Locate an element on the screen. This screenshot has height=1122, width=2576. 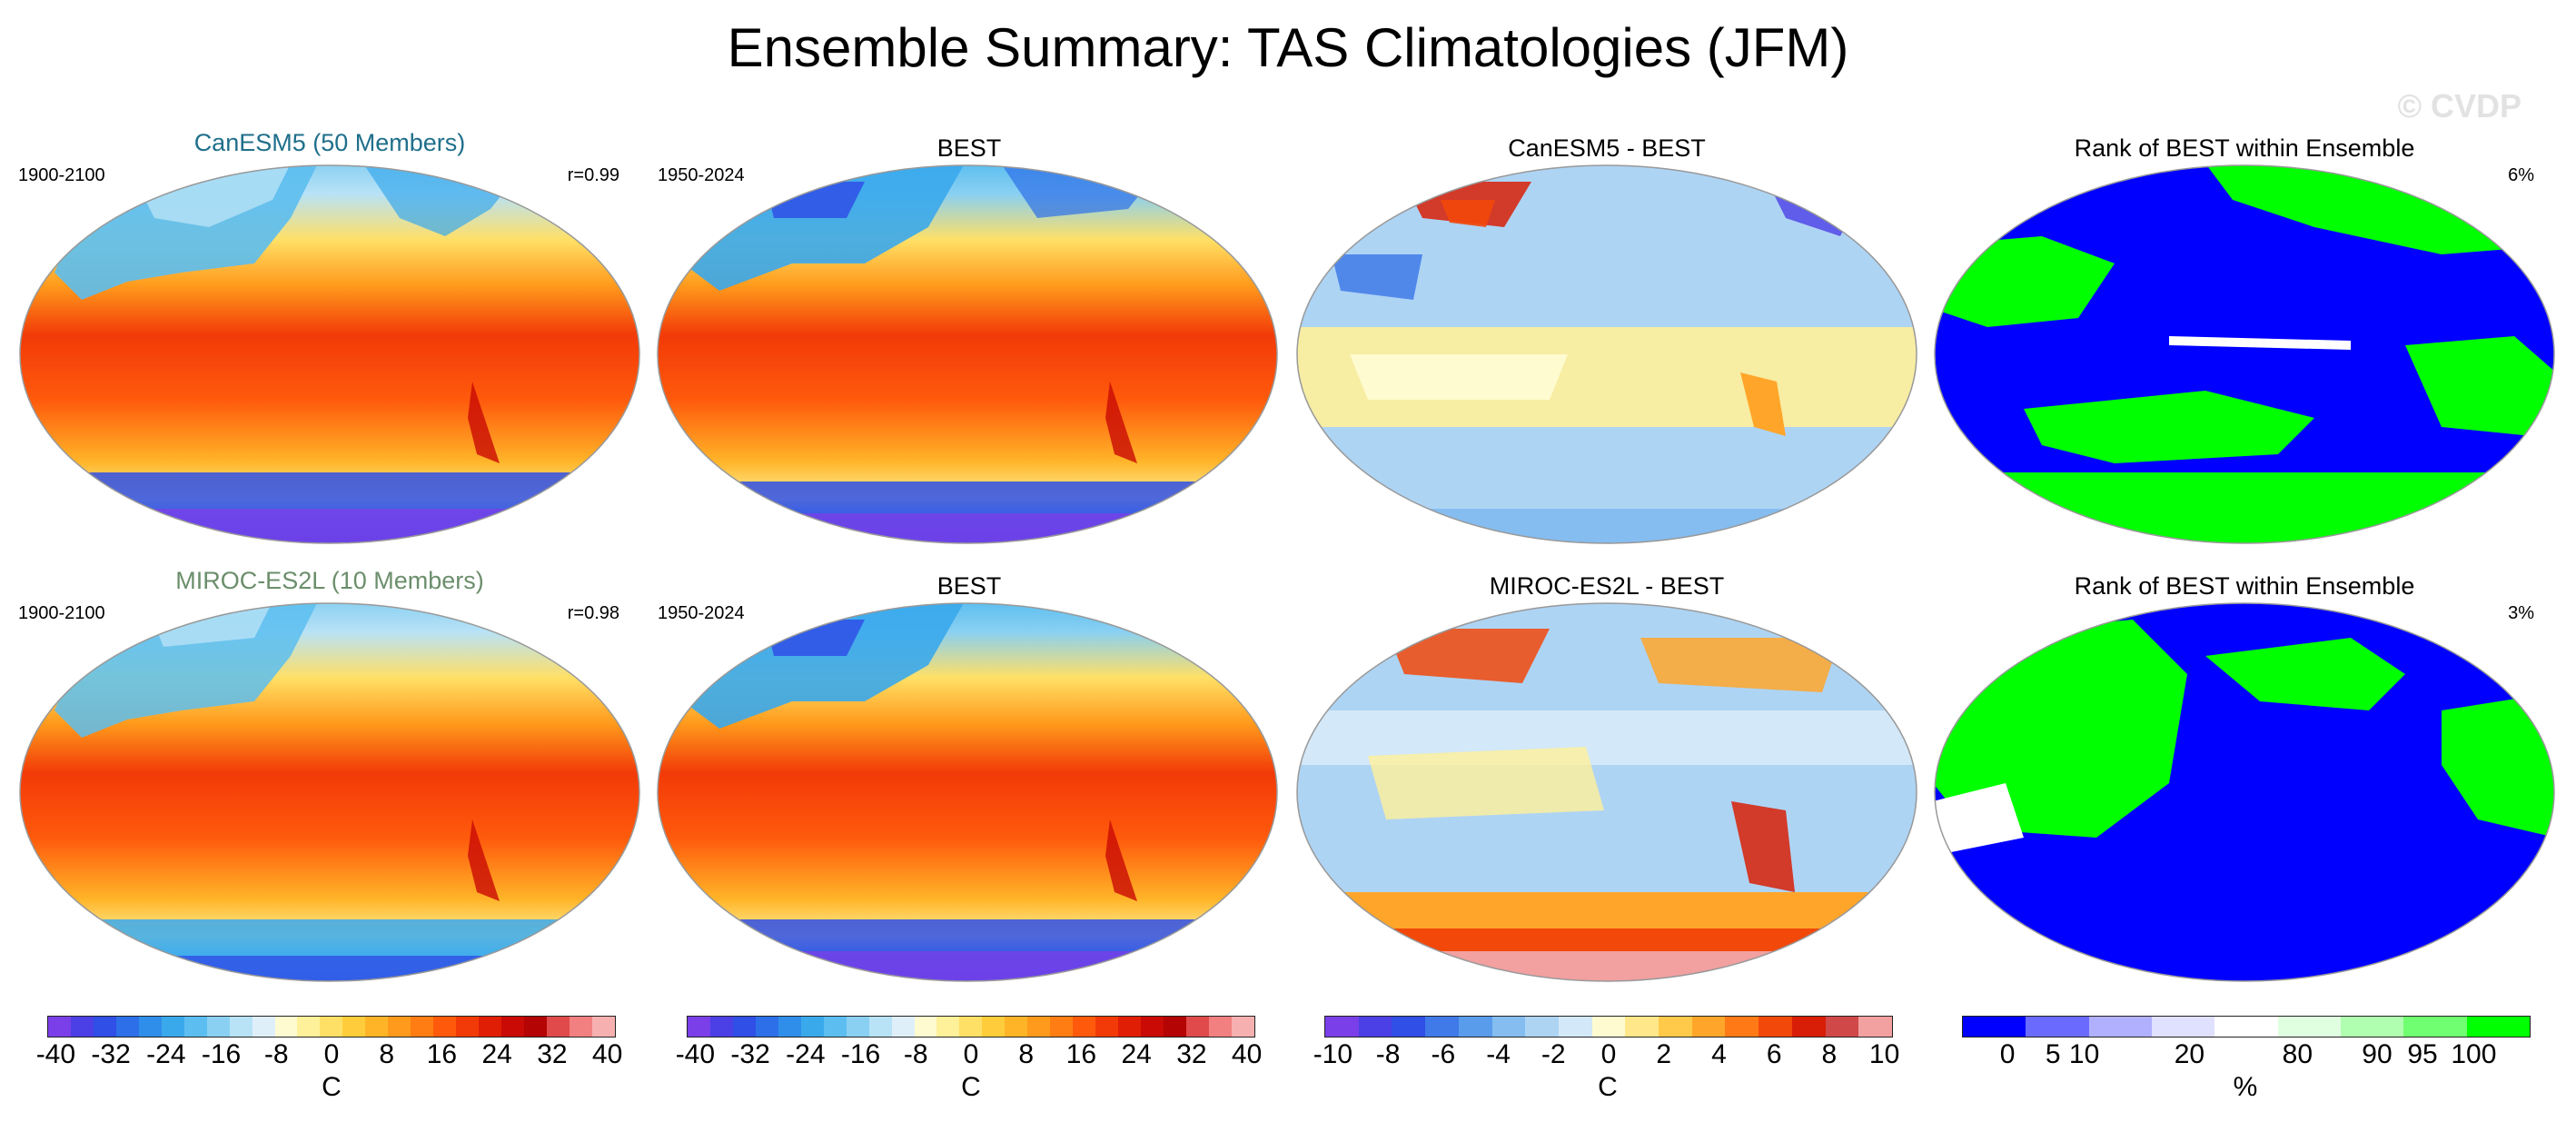
row2-rank-title: Rank of BEST within Ensemble is located at coordinates (2244, 586).